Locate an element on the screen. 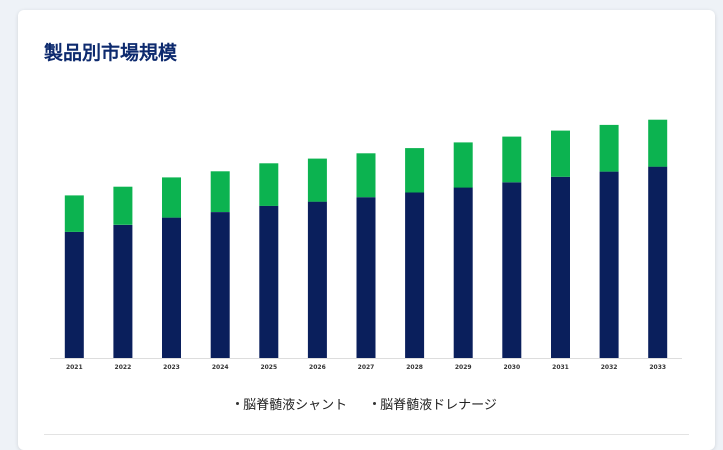  x-tick-label: 2027 is located at coordinates (366, 367).